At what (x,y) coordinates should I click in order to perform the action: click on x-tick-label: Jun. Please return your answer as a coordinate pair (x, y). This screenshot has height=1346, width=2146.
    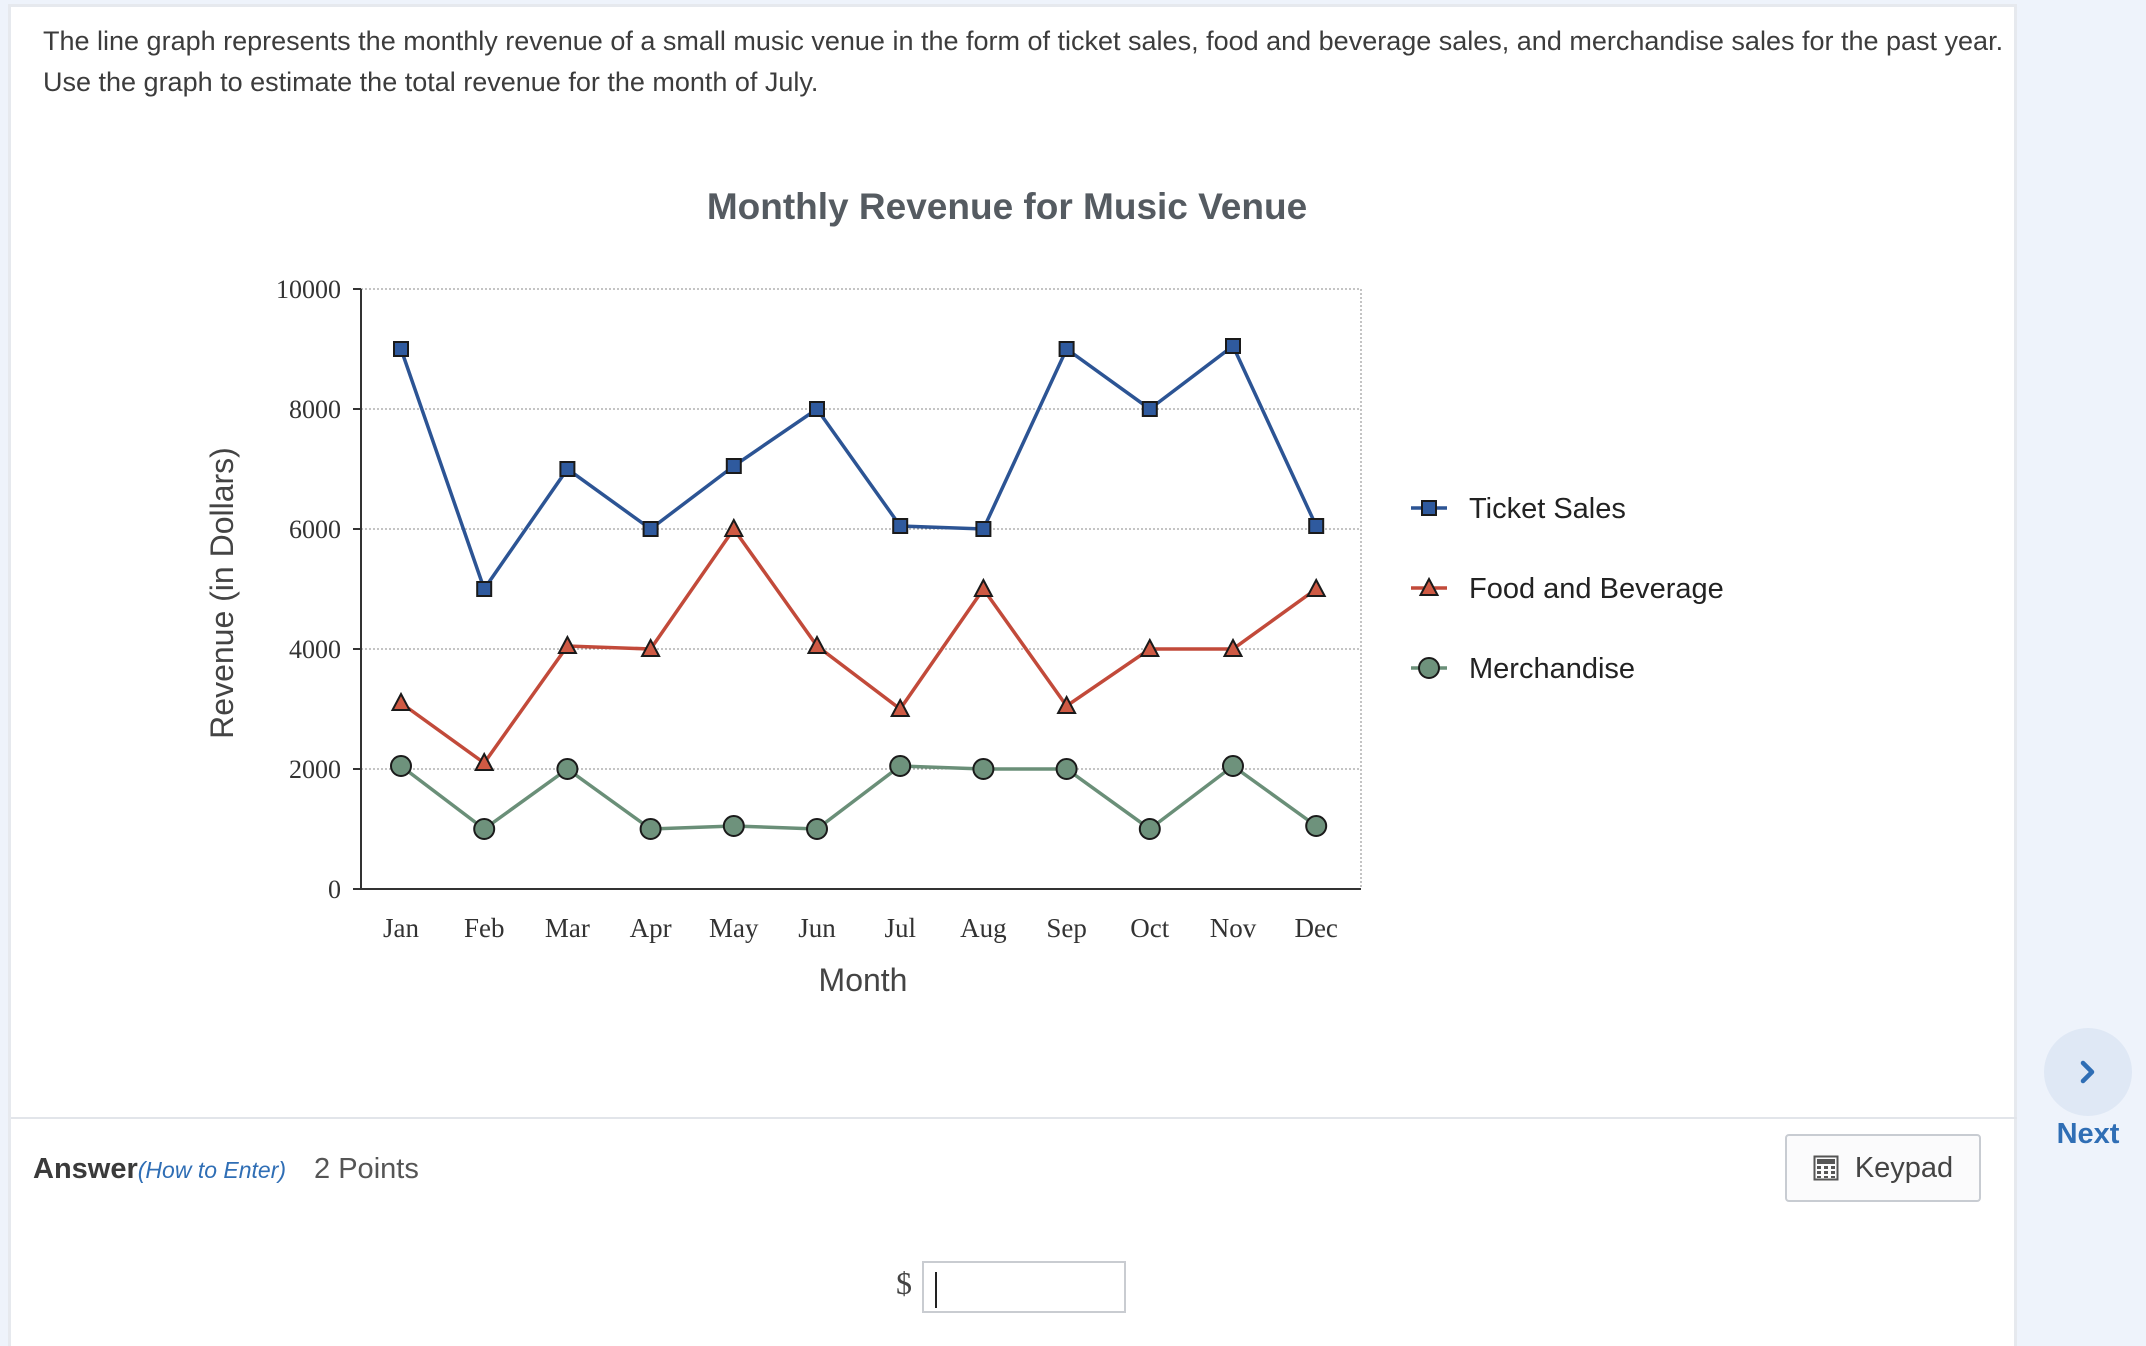
    Looking at the image, I should click on (817, 928).